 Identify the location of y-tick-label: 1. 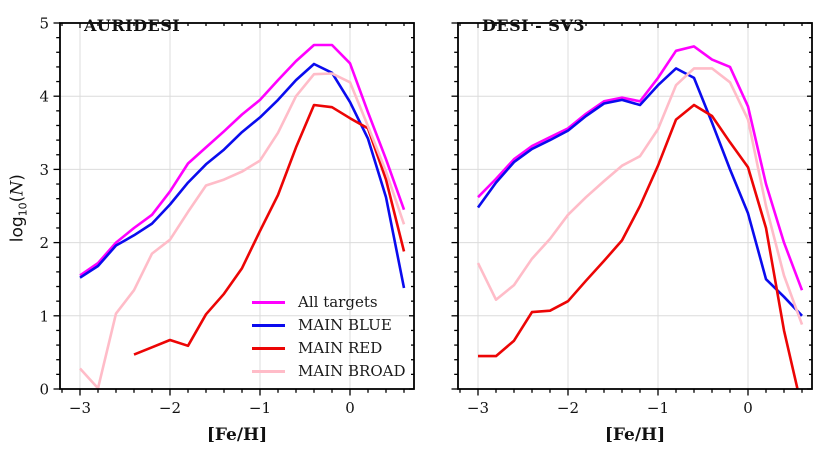
(44, 316).